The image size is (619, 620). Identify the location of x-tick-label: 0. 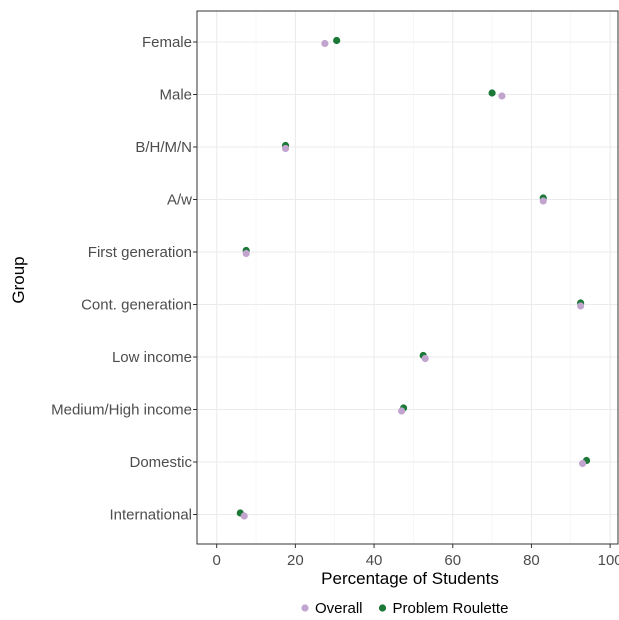
(217, 560).